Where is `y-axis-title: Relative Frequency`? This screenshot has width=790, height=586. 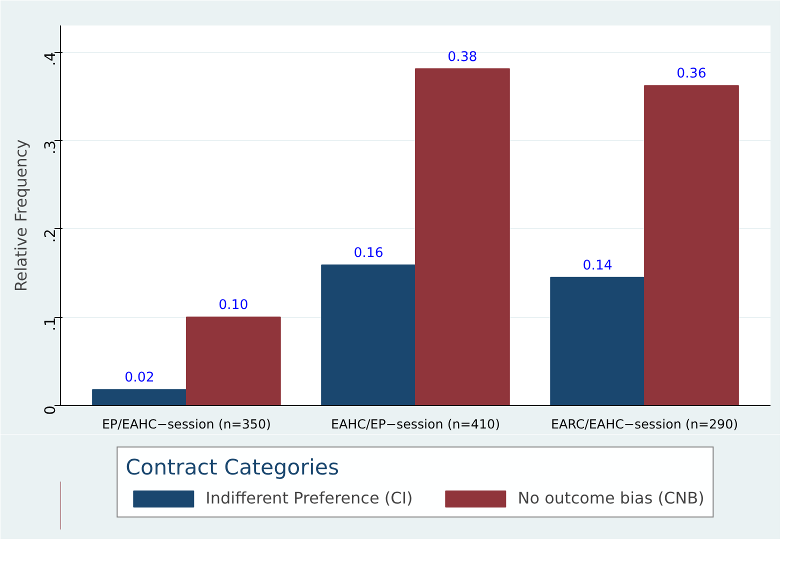 y-axis-title: Relative Frequency is located at coordinates (21, 215).